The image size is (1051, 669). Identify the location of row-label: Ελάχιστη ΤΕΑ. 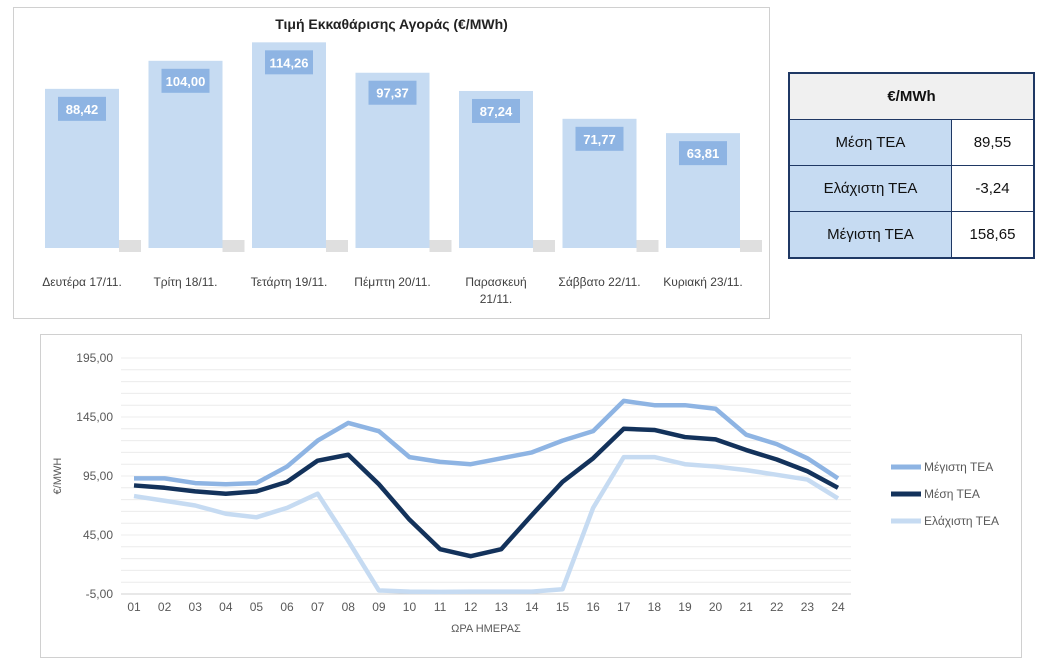
(870, 188).